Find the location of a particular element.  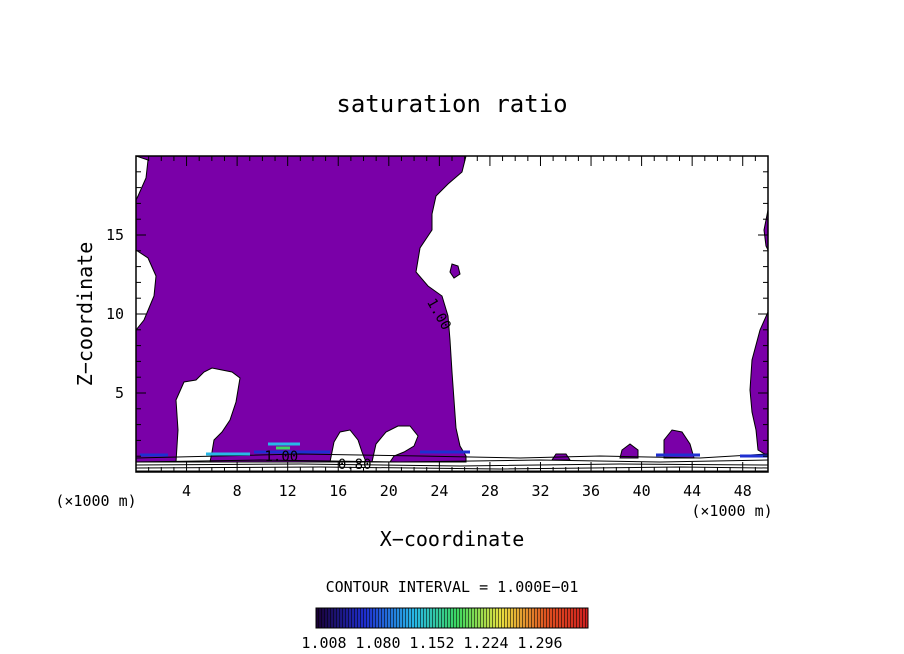

colorbar-labels: 1.008 1.080 1.152 1.224 1.296 is located at coordinates (431, 643).